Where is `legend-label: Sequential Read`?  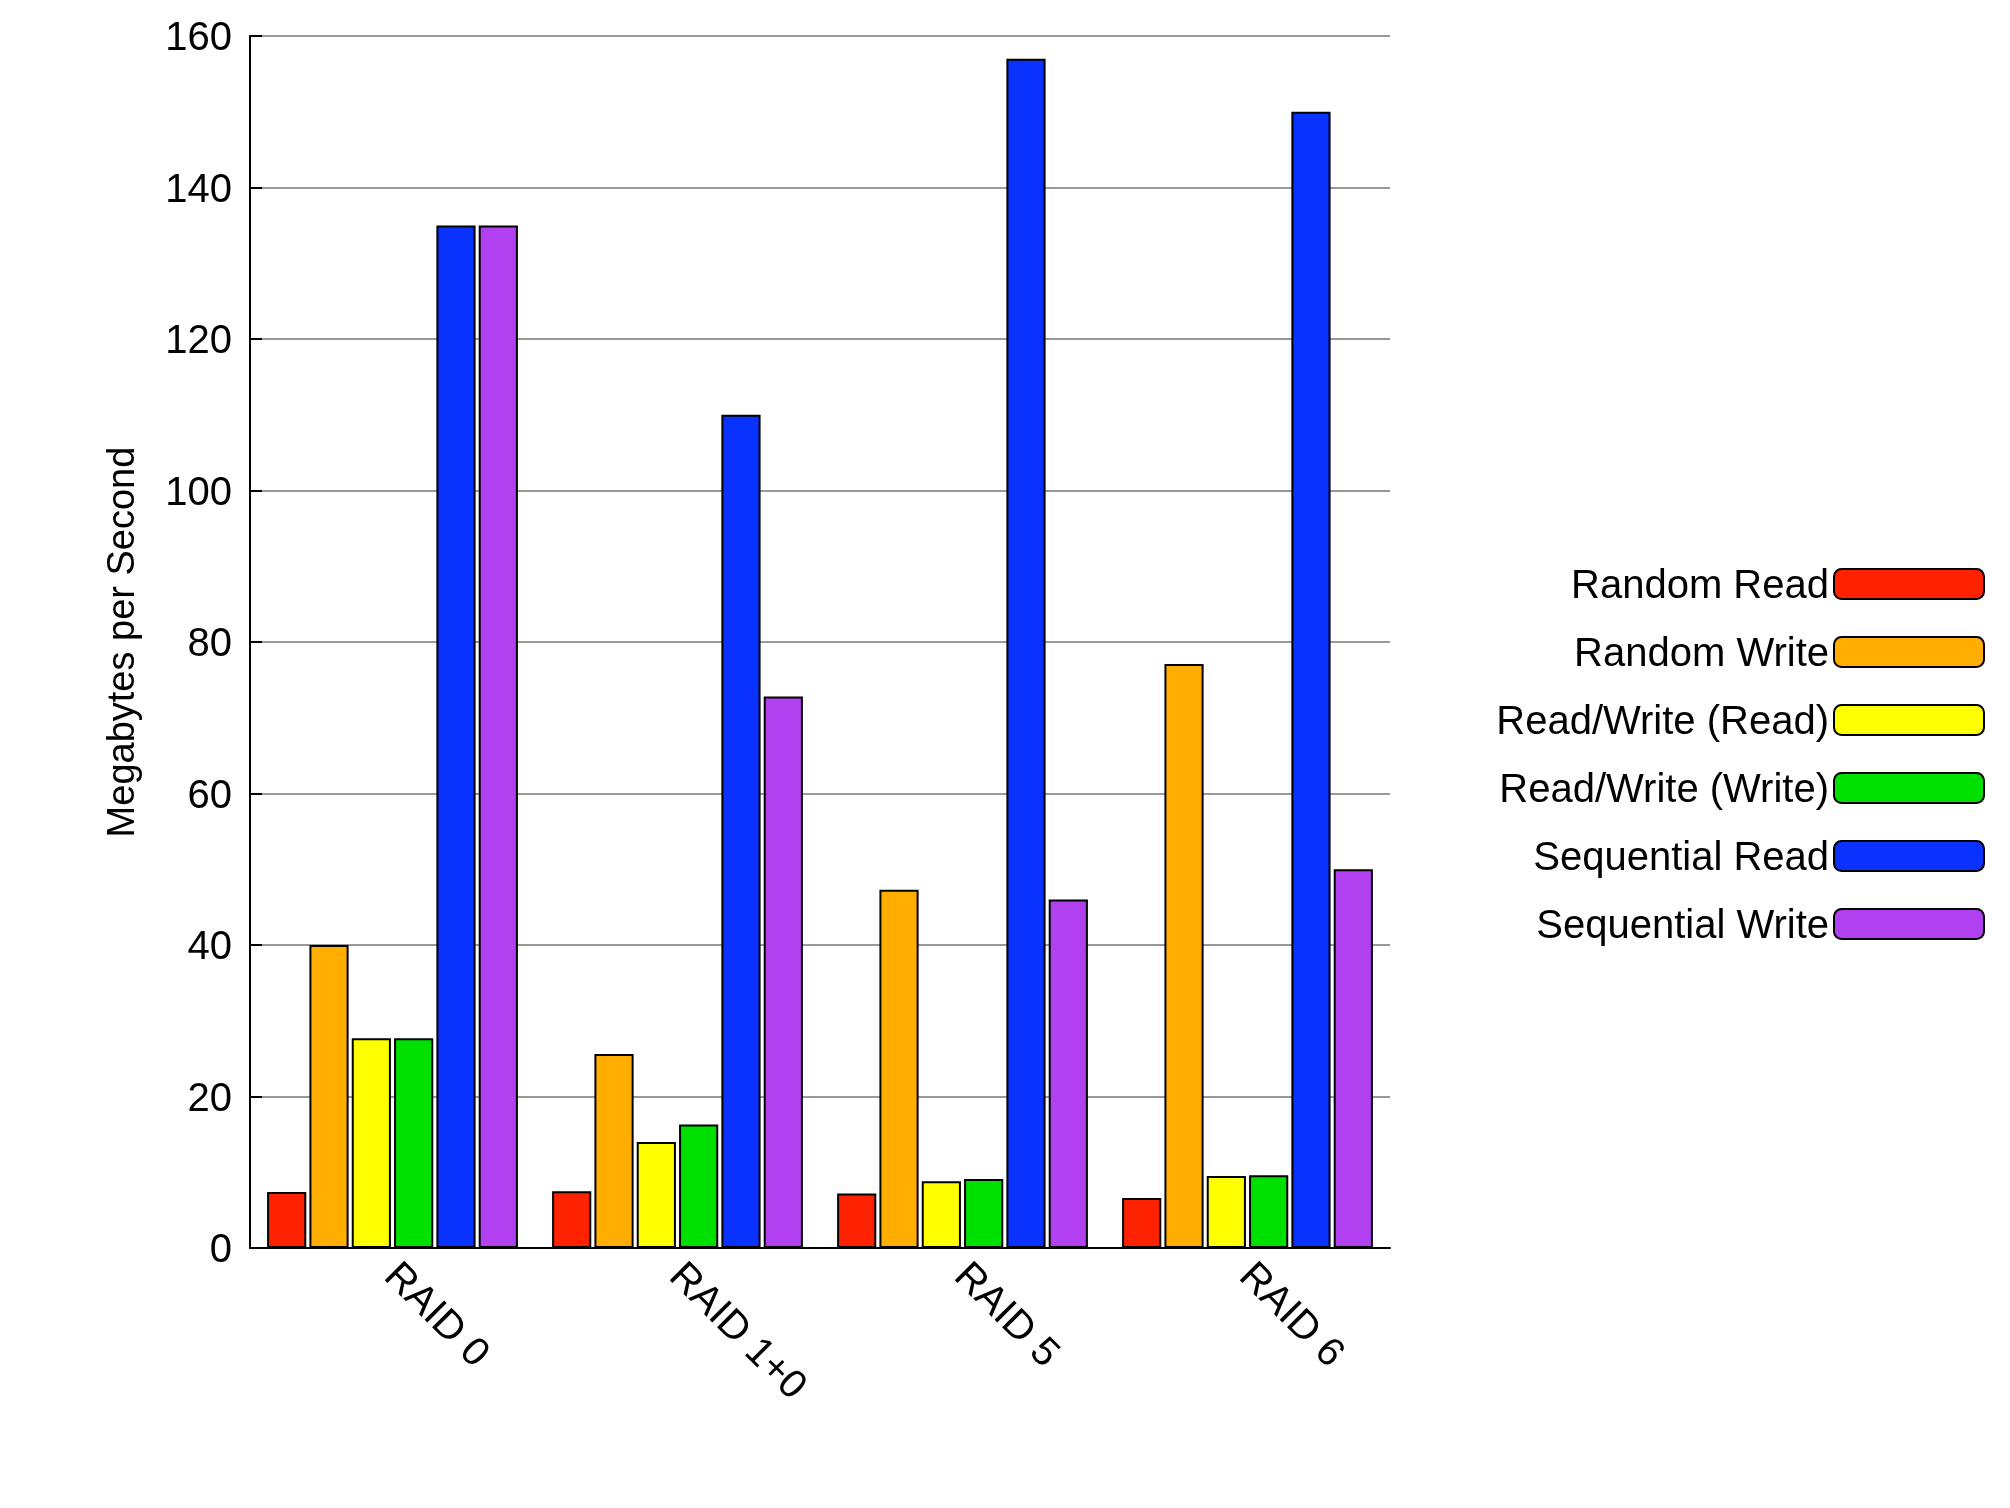 legend-label: Sequential Read is located at coordinates (1681, 856).